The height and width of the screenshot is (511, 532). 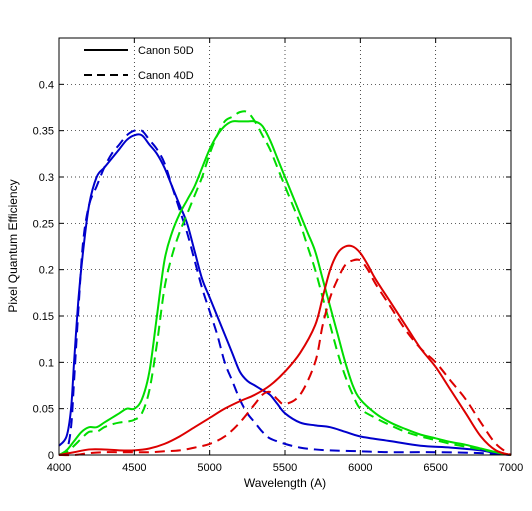 What do you see at coordinates (59, 468) in the screenshot?
I see `x-tick-label: 4000` at bounding box center [59, 468].